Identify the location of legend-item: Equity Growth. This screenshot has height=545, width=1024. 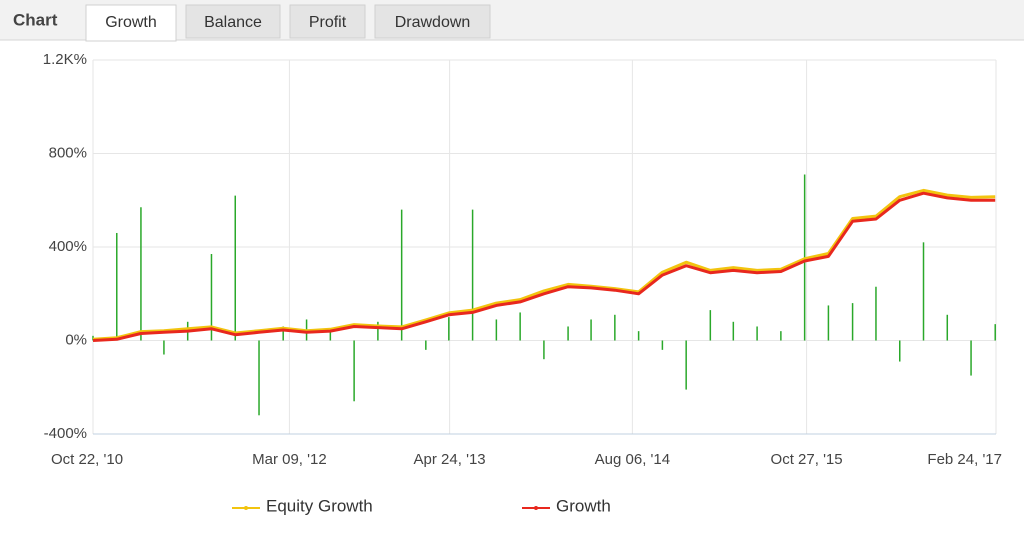
(302, 505).